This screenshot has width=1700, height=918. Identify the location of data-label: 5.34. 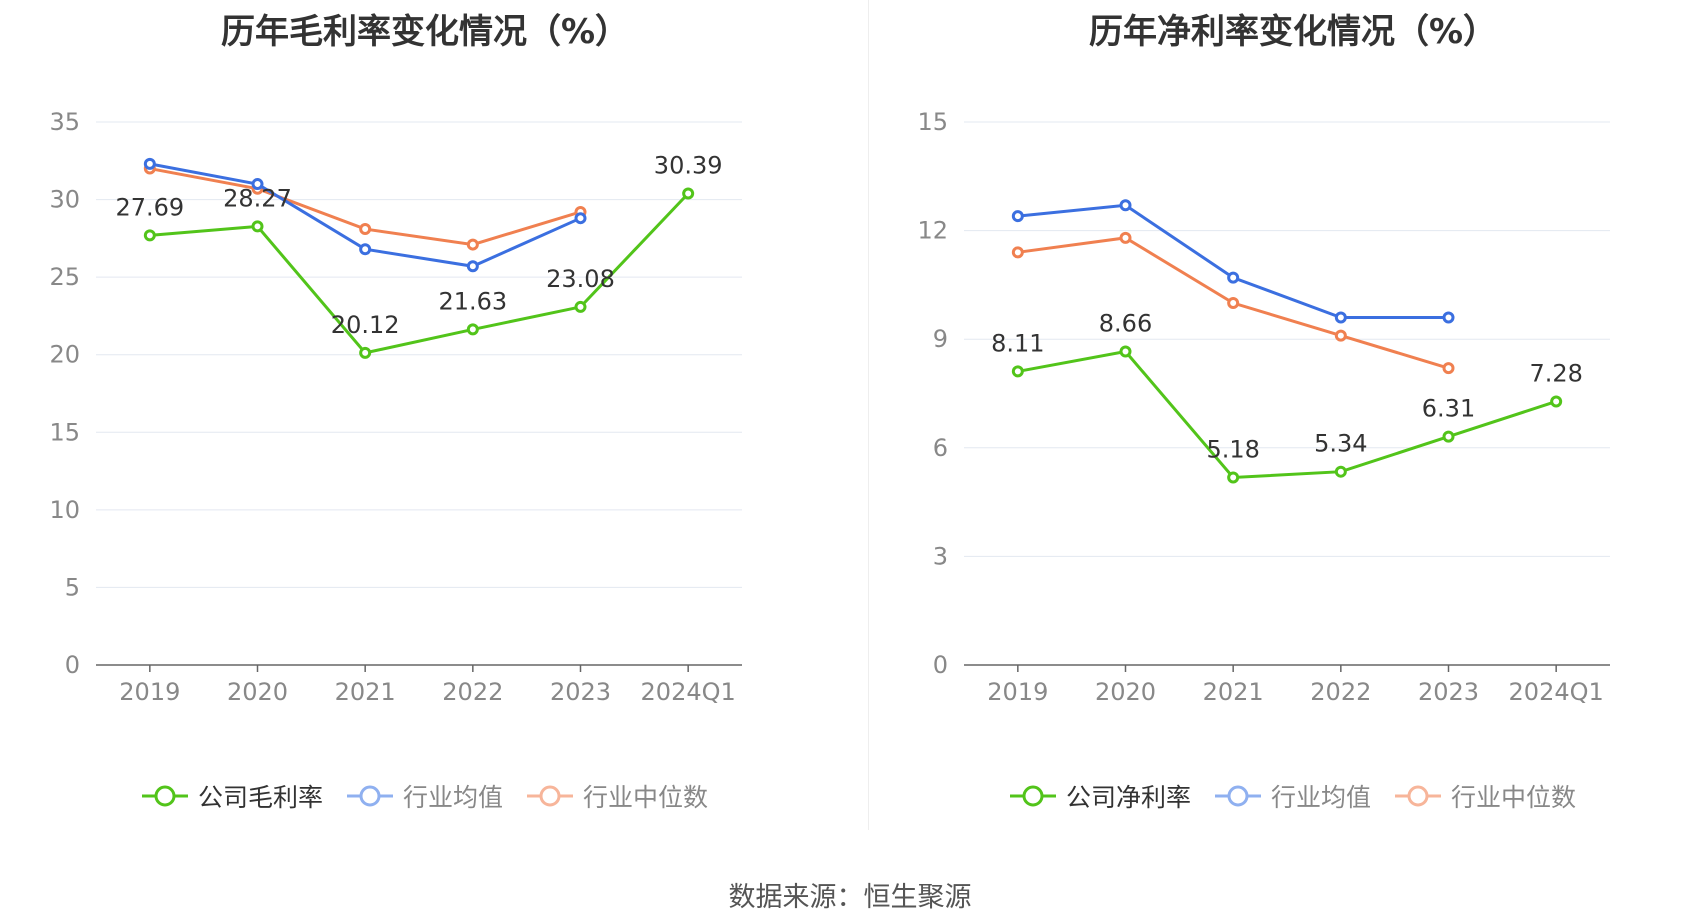
(1340, 444).